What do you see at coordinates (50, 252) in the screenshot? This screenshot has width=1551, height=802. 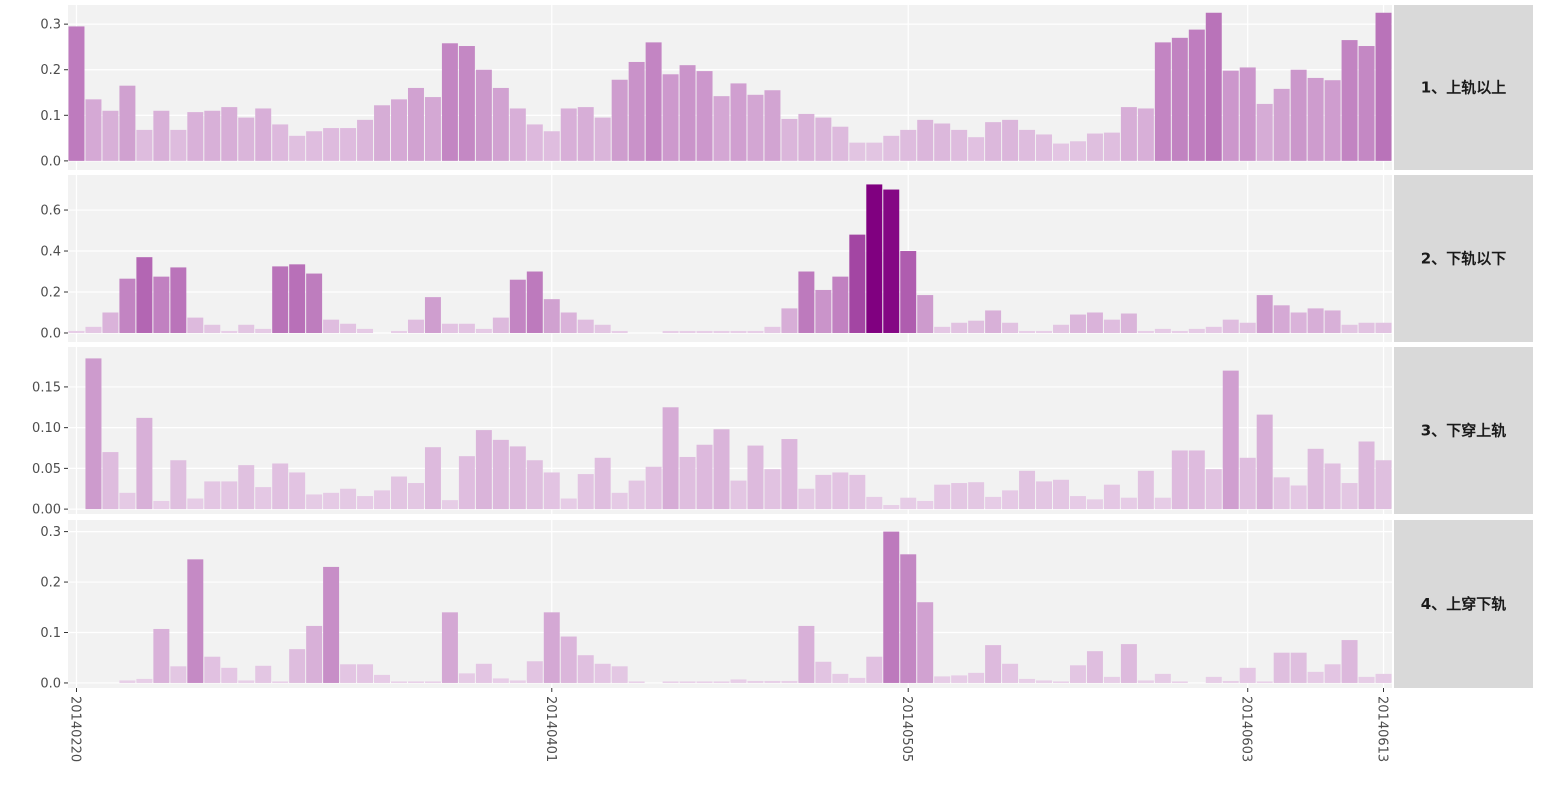 I see `y-tick-label: 0.4` at bounding box center [50, 252].